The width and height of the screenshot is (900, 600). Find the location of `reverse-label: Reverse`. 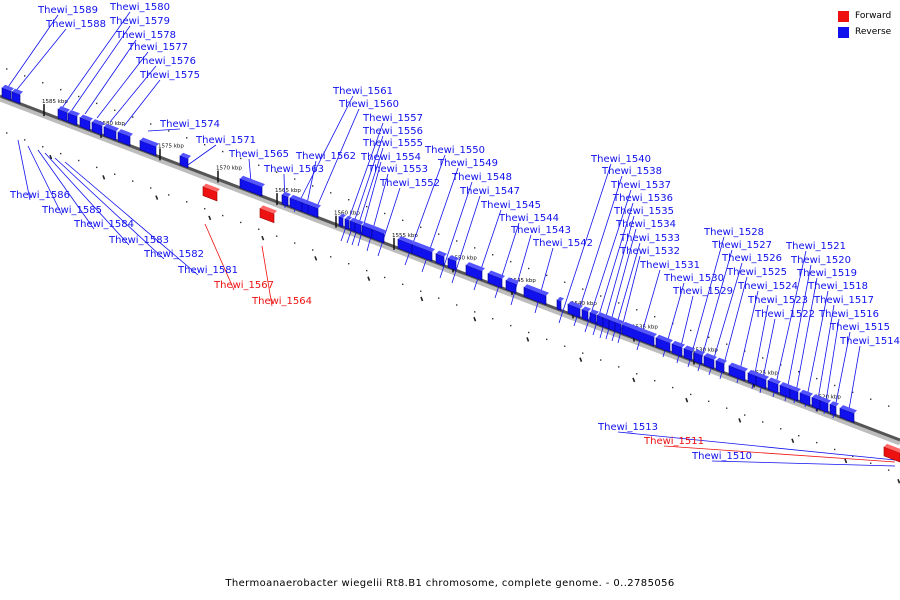

reverse-label: Reverse is located at coordinates (873, 32).